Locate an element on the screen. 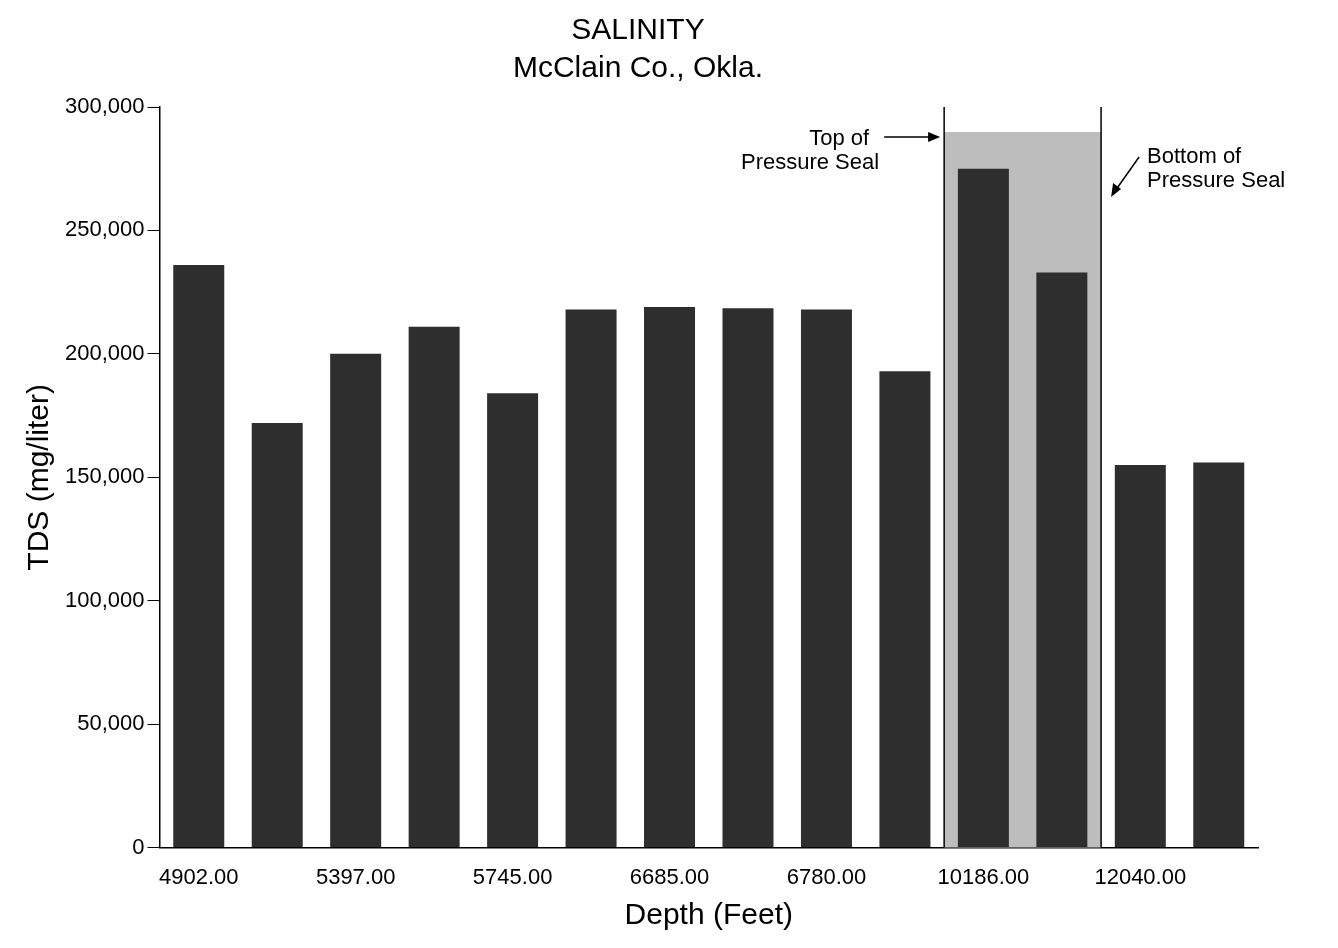 This screenshot has width=1338, height=948. x-tick-label: 5397.00 is located at coordinates (355, 876).